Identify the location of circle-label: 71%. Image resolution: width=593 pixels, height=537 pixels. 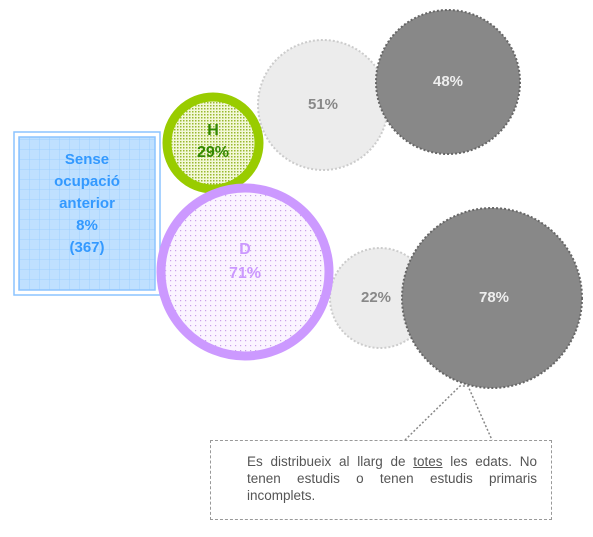
(245, 273).